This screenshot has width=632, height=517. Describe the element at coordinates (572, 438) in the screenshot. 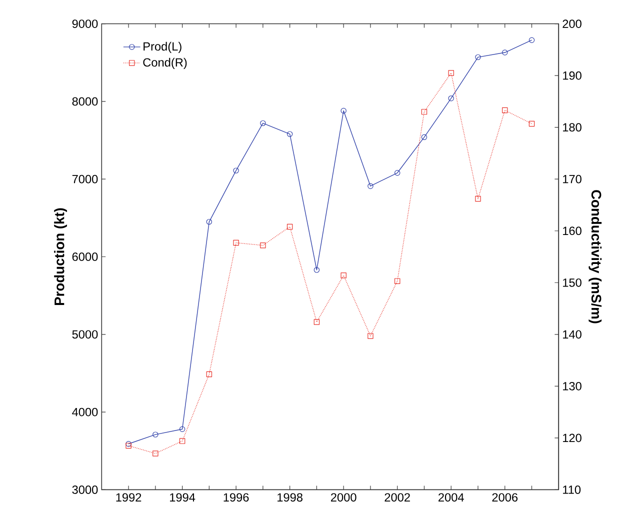

I see `y2-tick-label: 120` at that location.